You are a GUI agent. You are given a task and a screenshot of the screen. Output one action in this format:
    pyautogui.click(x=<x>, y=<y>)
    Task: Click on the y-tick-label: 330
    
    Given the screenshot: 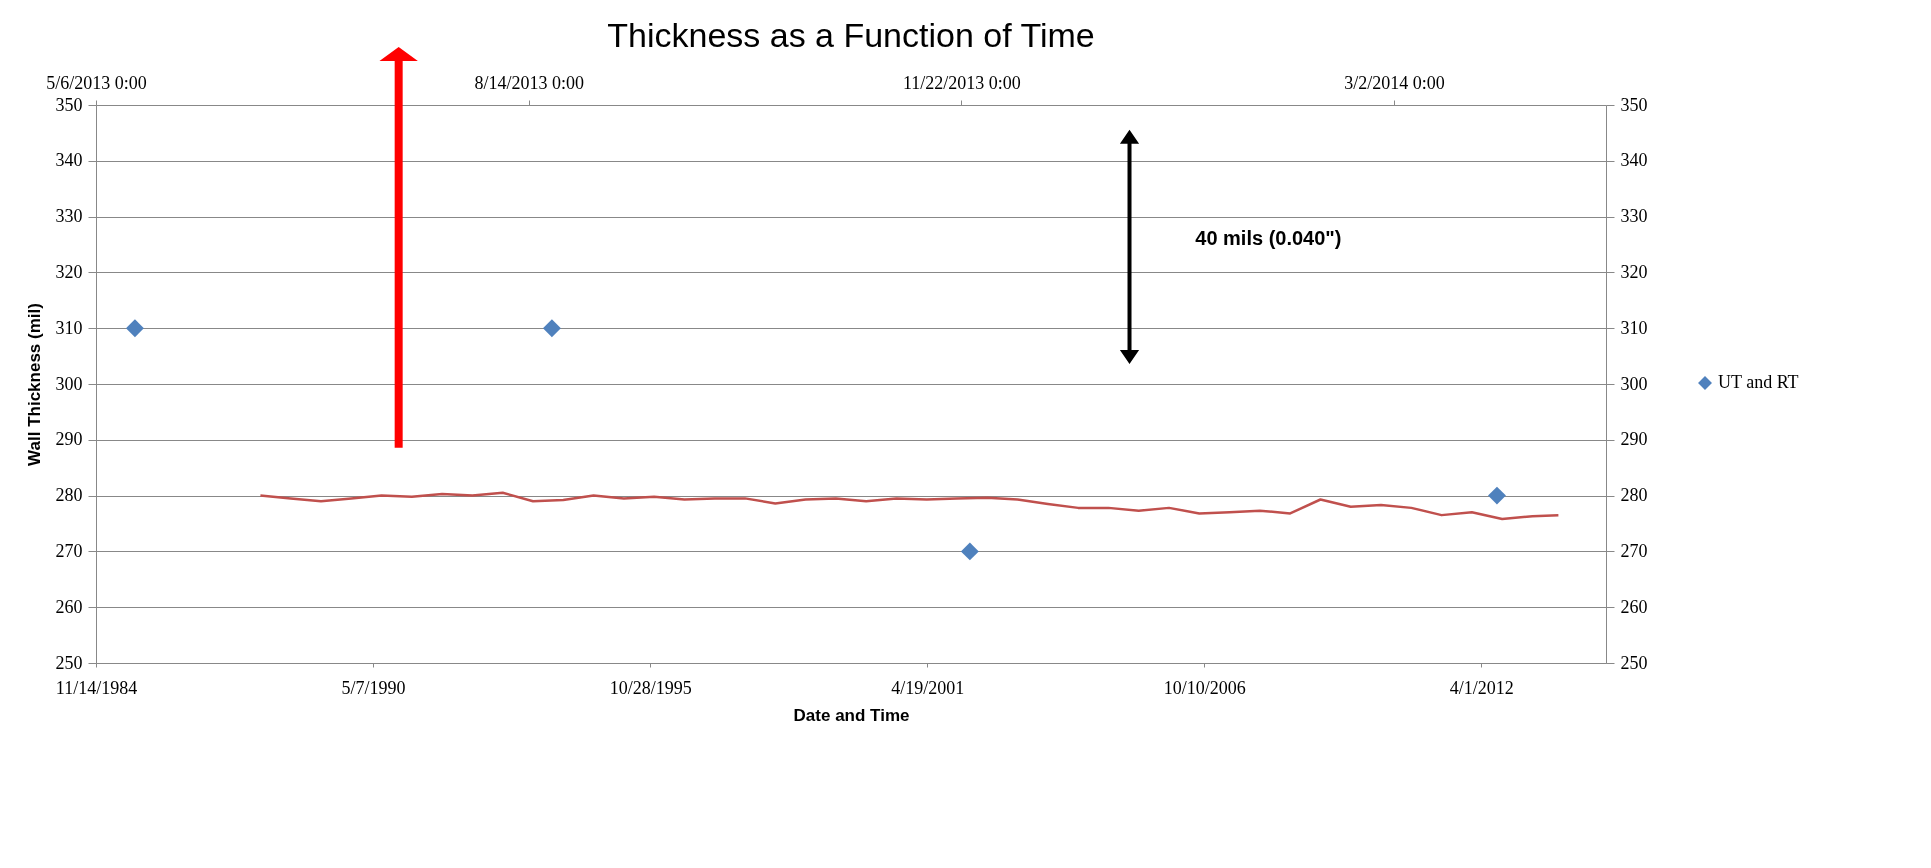 What is the action you would take?
    pyautogui.click(x=69, y=216)
    